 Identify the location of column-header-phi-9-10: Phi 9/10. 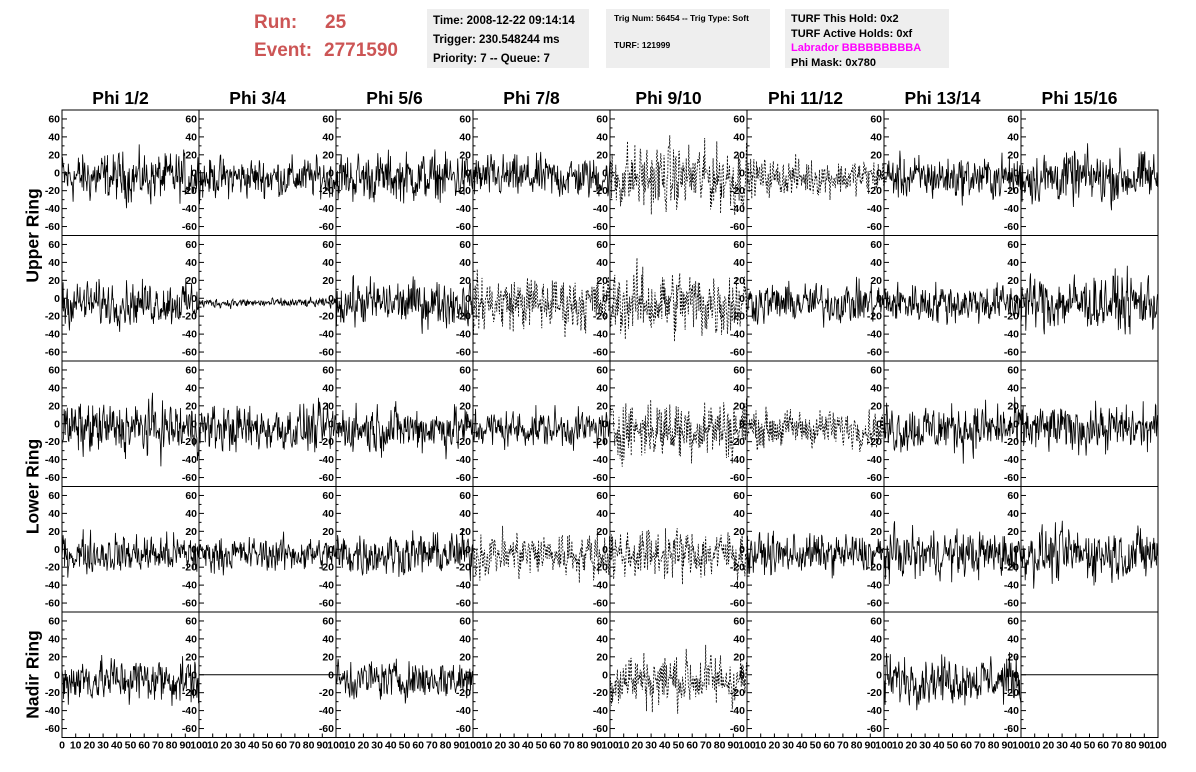
(668, 98).